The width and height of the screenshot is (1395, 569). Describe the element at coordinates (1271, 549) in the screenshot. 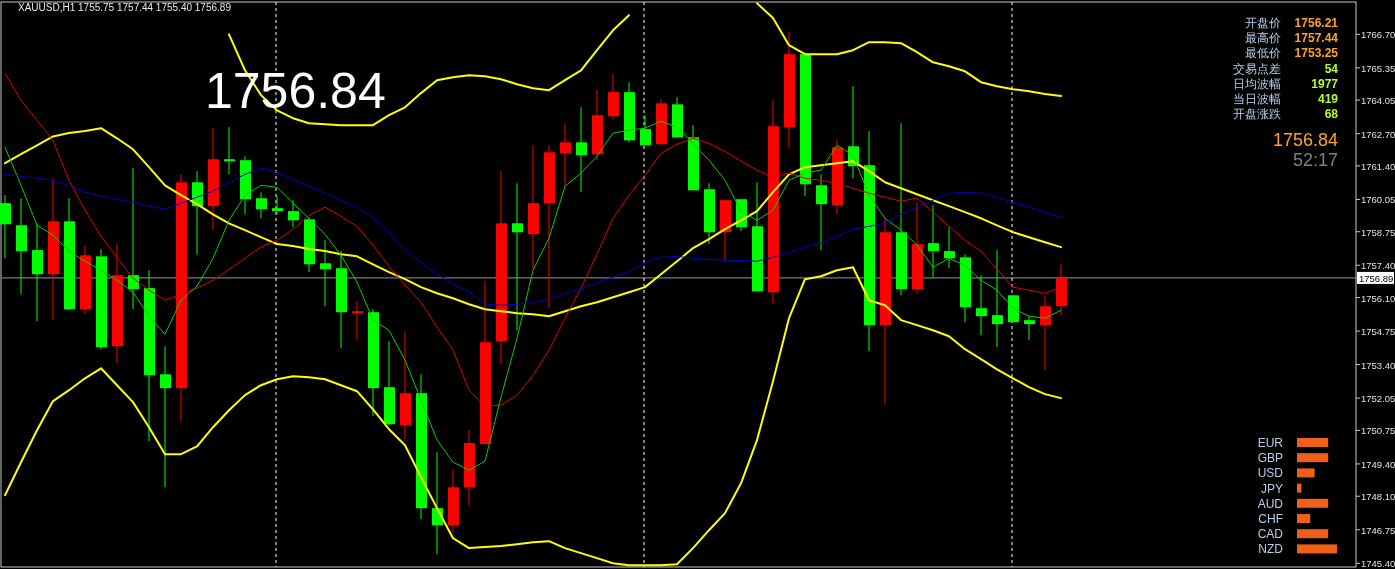

I see `y-tick-label: NZD` at that location.